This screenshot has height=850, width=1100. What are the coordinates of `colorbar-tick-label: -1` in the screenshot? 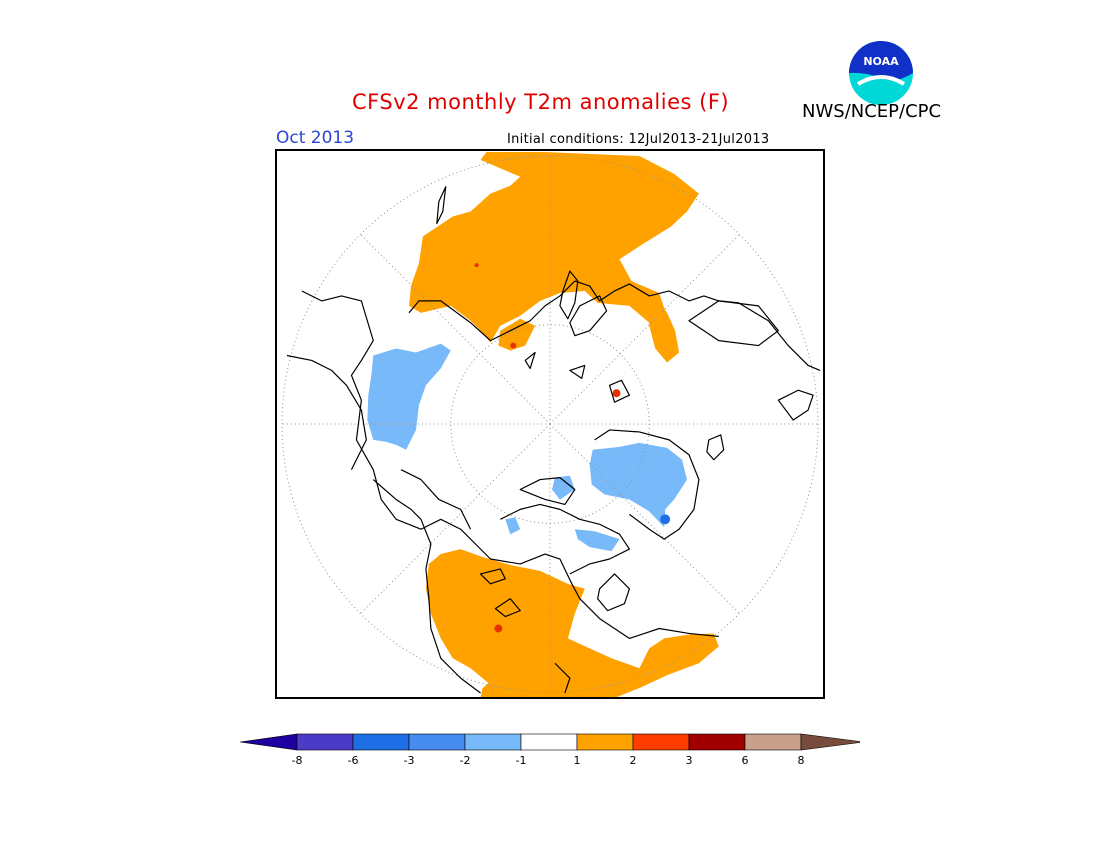 It's located at (521, 760).